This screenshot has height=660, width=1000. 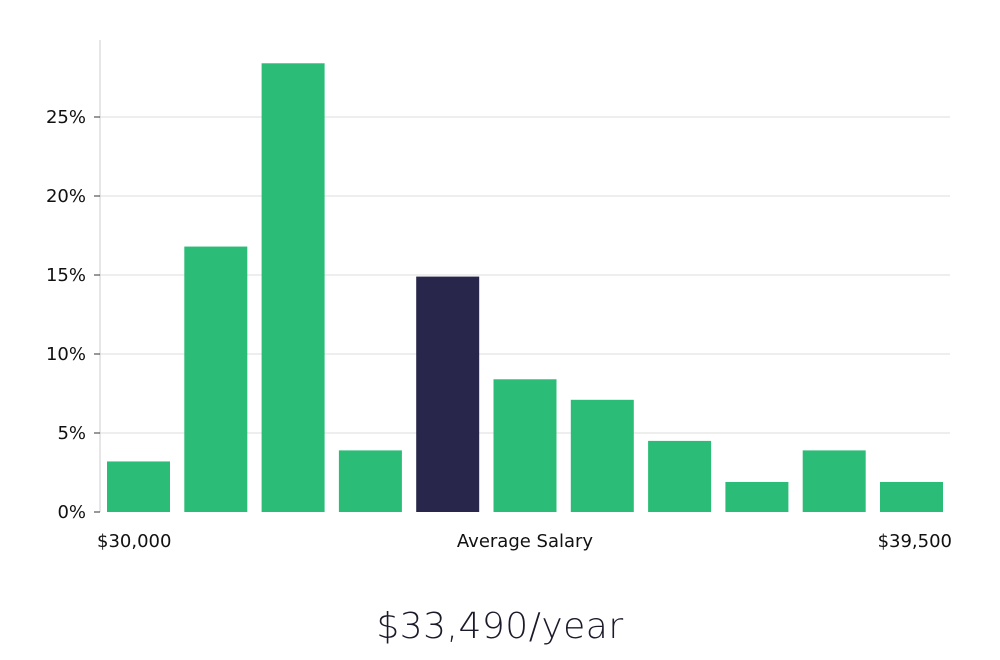 I want to click on x-axis-end-label: $39,500, so click(x=915, y=541).